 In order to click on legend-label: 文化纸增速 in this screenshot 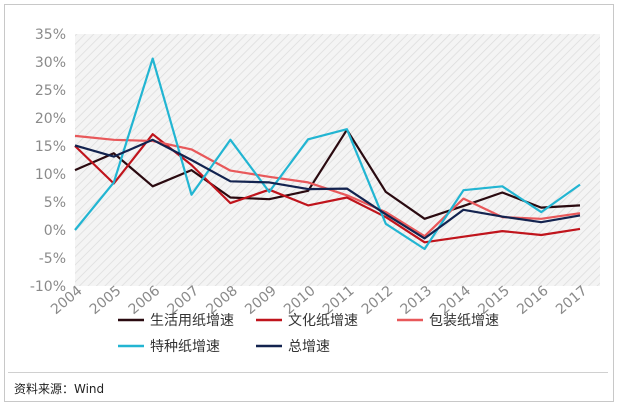, I will do `click(323, 321)`.